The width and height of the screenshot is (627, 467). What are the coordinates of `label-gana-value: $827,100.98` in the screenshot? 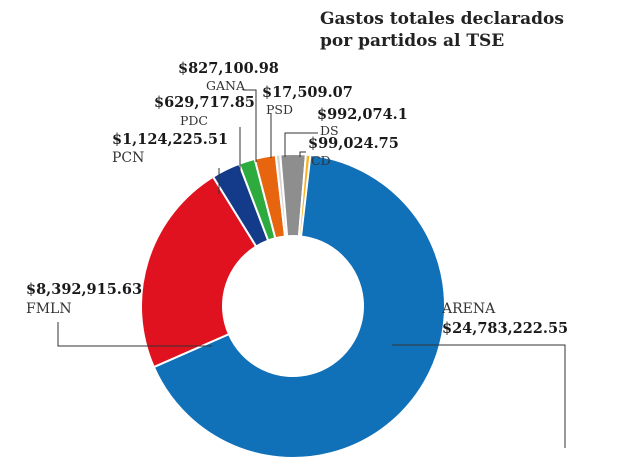 It's located at (228, 68).